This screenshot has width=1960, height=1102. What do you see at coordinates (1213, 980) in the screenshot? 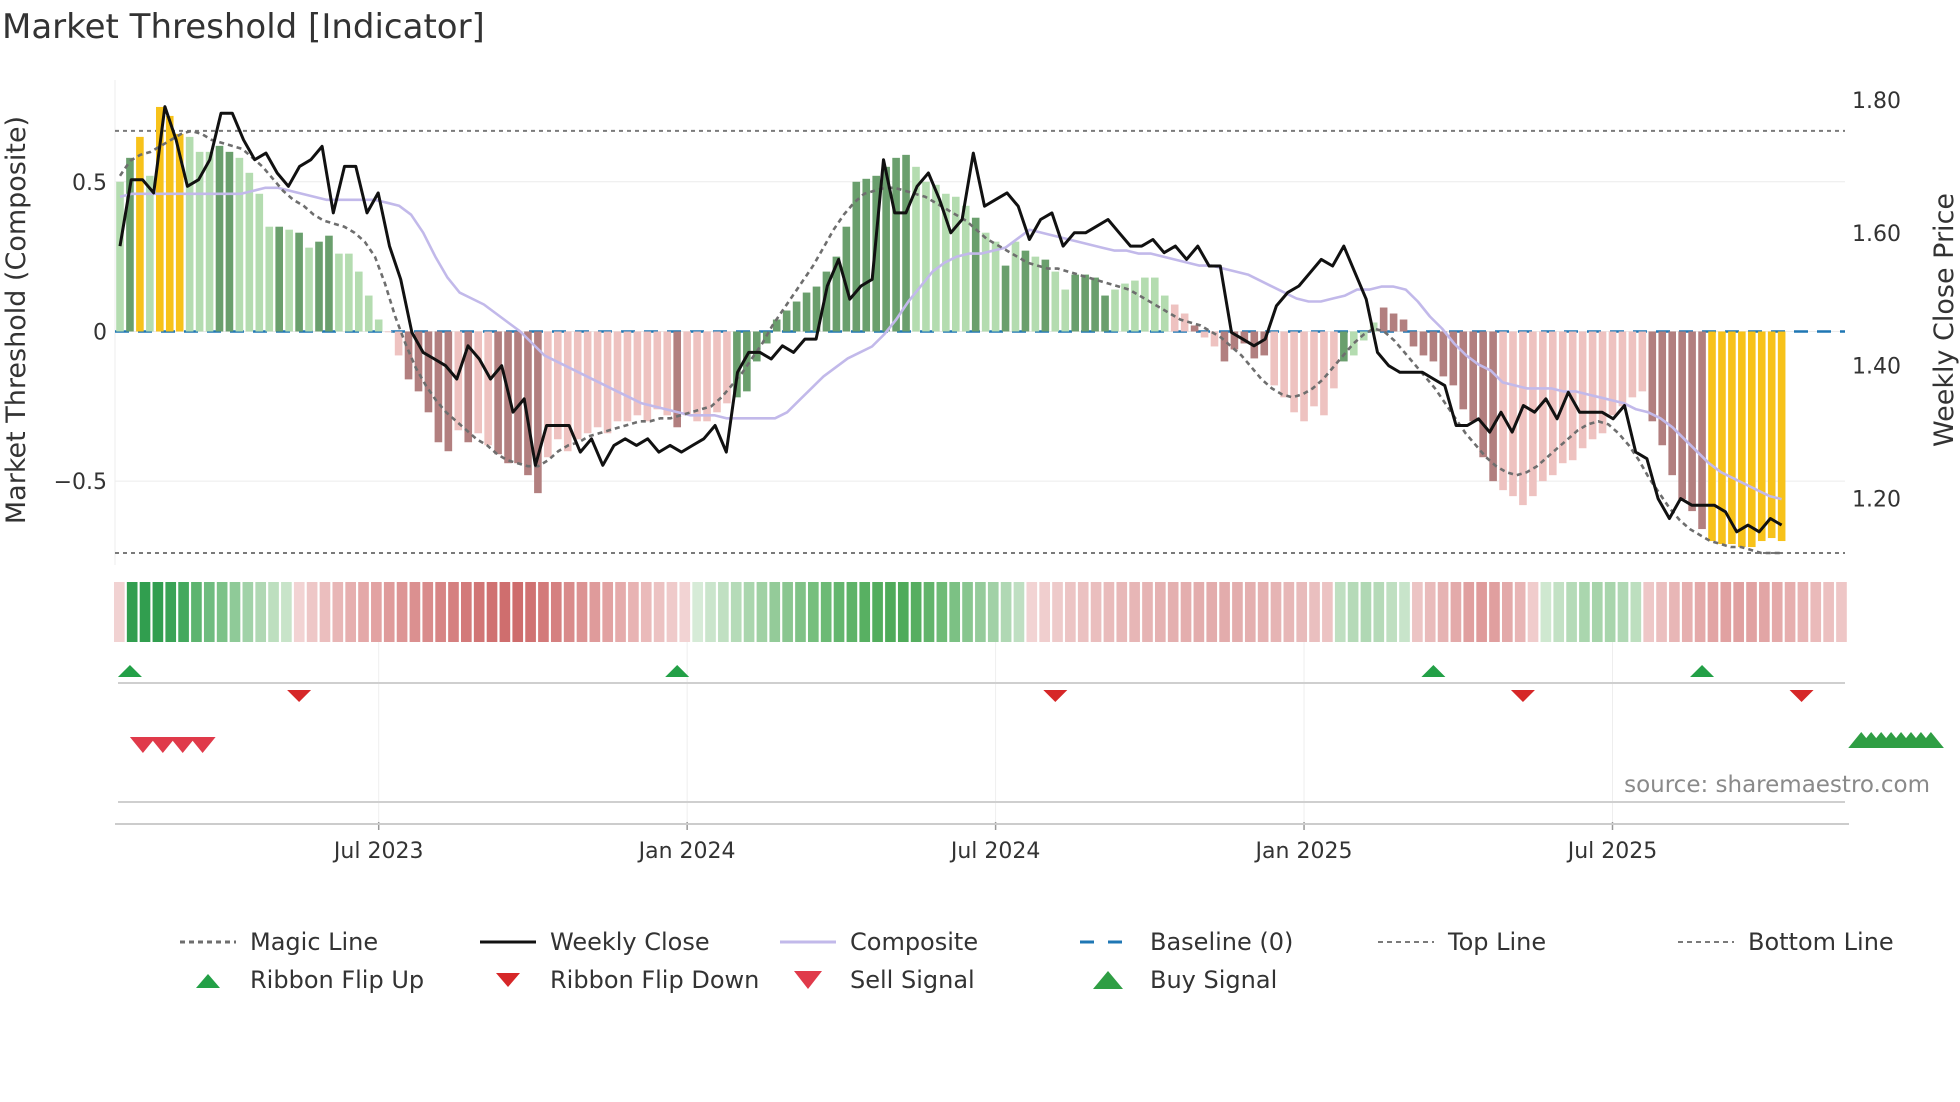
I see `legend-label: Buy Signal` at bounding box center [1213, 980].